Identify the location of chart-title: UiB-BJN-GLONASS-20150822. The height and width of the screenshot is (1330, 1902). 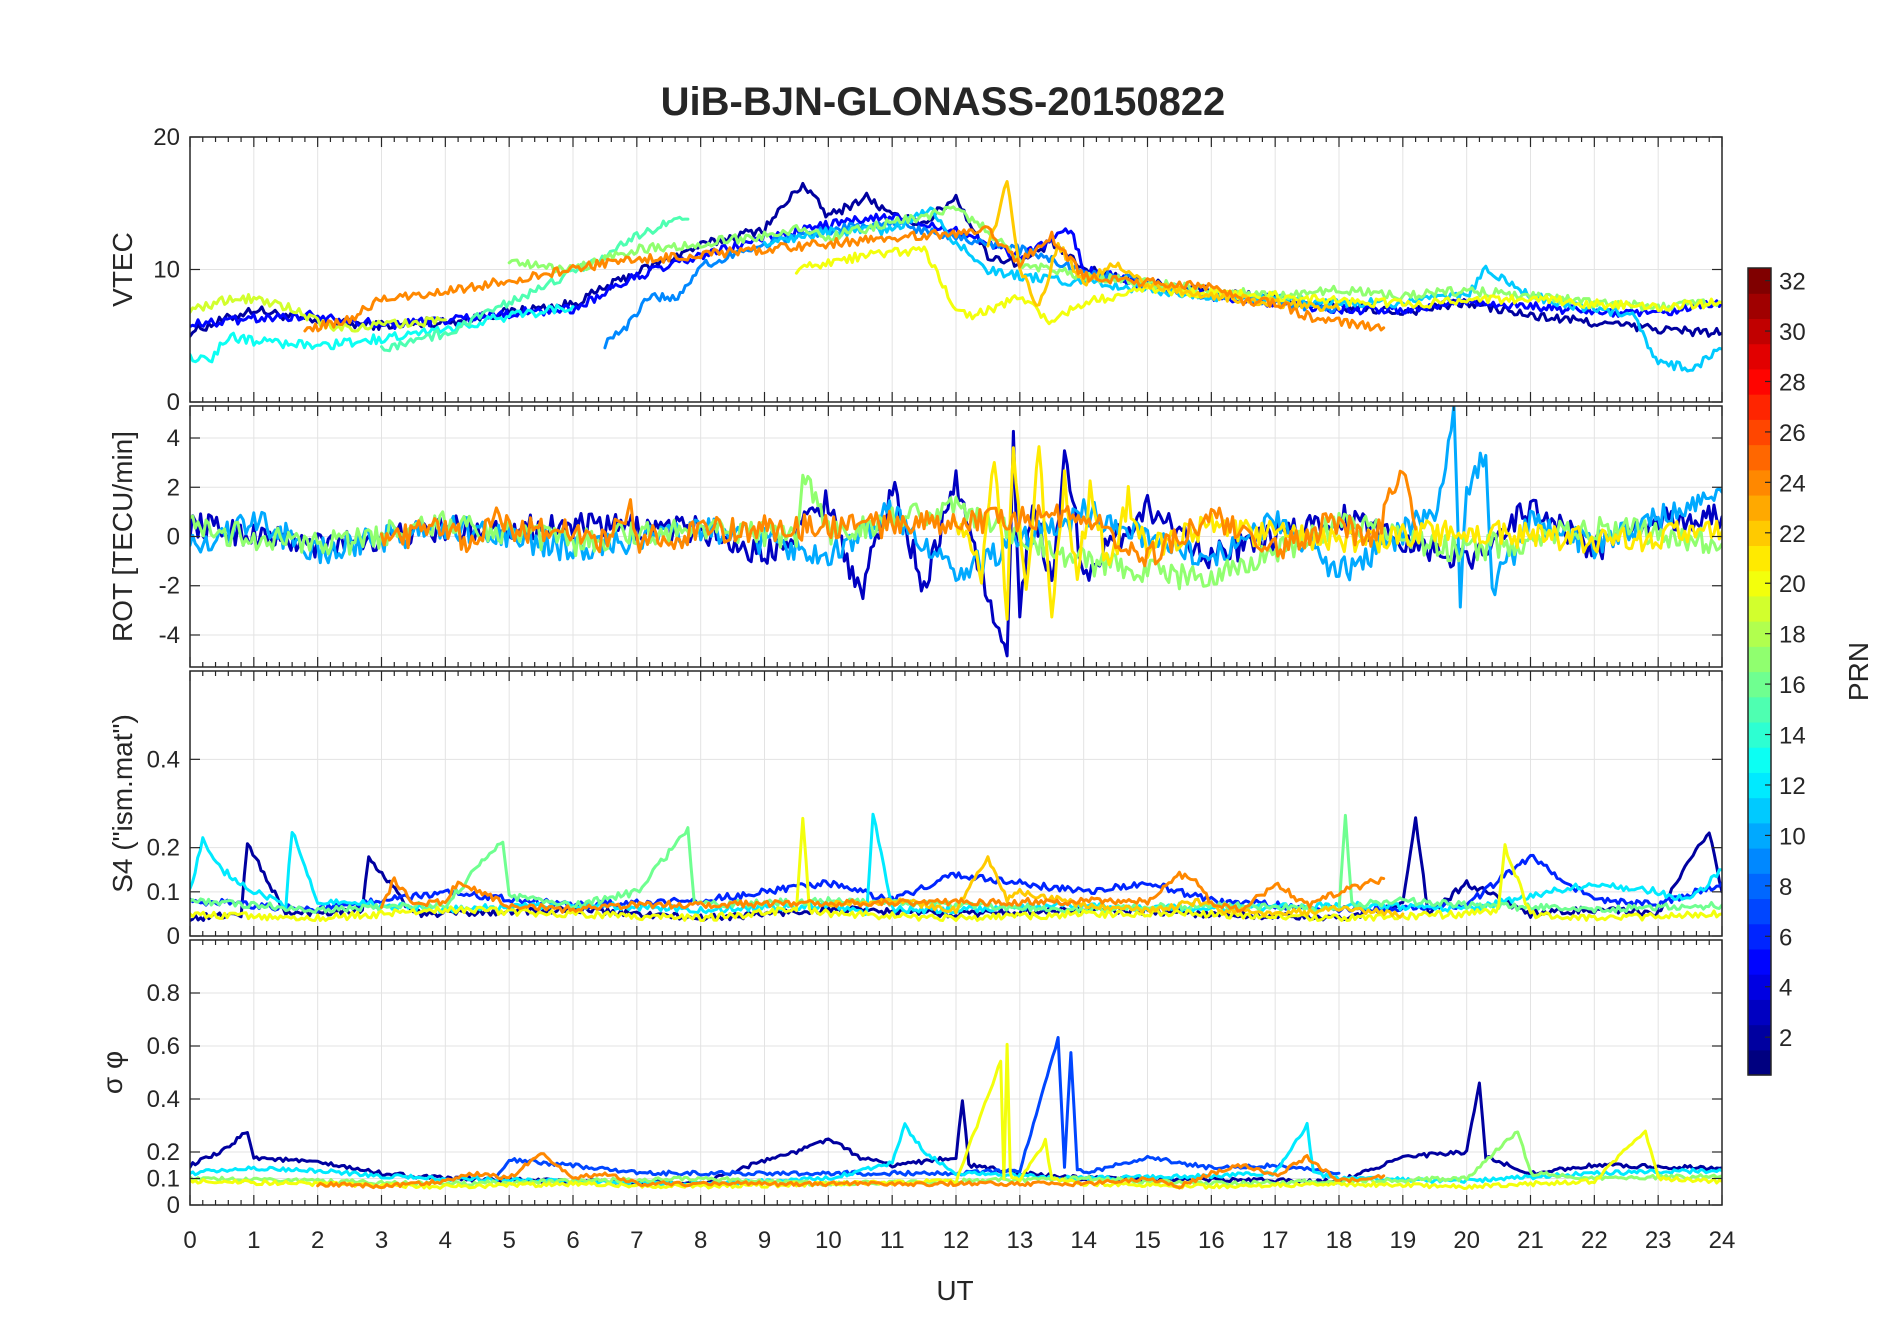
(943, 102).